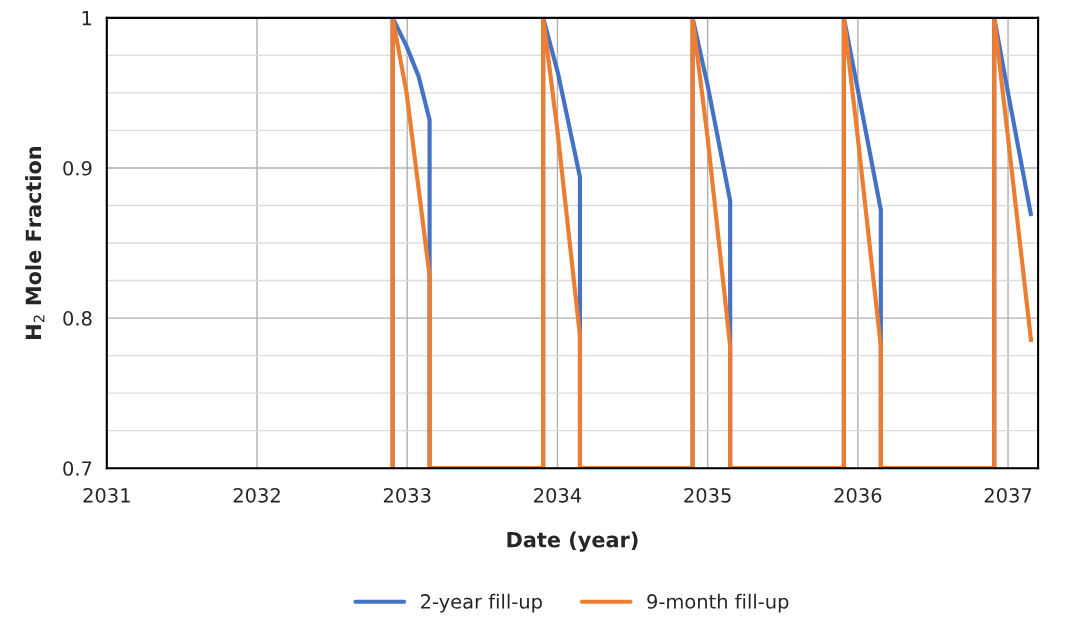 The image size is (1068, 637). Describe the element at coordinates (558, 495) in the screenshot. I see `x-tick-label: 2034` at that location.